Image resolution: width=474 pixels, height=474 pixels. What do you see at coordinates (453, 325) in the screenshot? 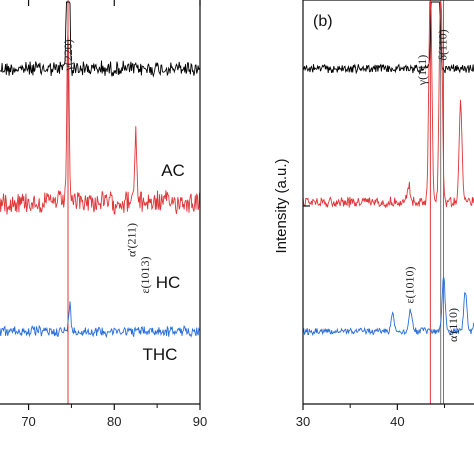
I see `peak-label: α'(110)` at bounding box center [453, 325].